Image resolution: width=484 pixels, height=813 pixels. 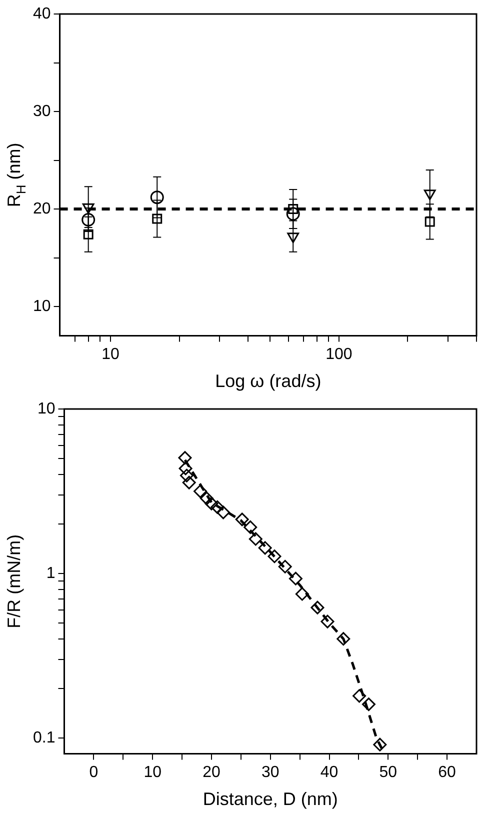 What do you see at coordinates (93, 772) in the screenshot?
I see `x-tick-label: 0` at bounding box center [93, 772].